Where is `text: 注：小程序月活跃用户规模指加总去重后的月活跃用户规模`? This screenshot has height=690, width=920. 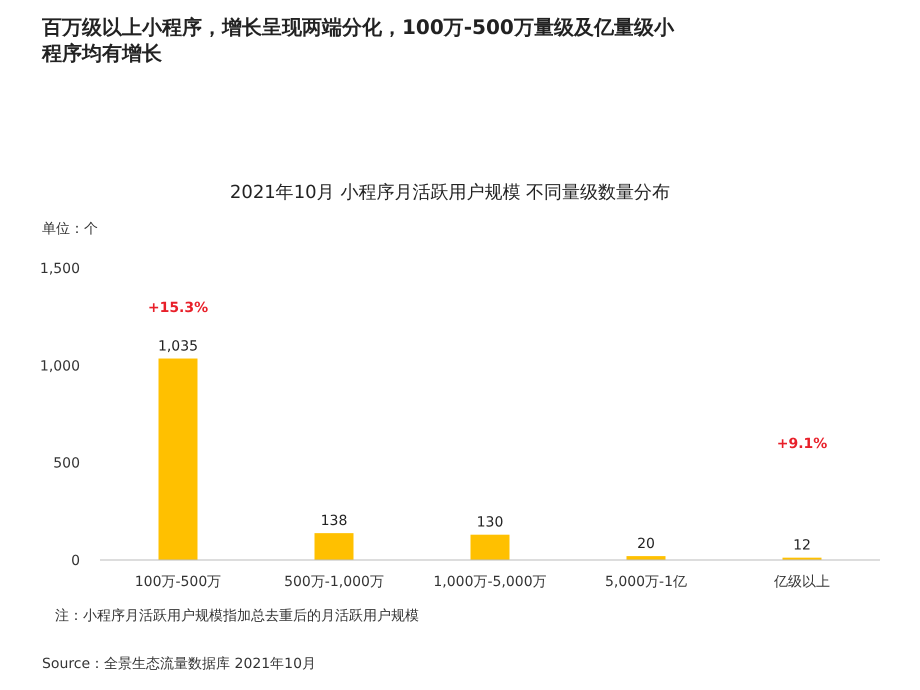
text: 注：小程序月活跃用户规模指加总去重后的月活跃用户规模 is located at coordinates (237, 616).